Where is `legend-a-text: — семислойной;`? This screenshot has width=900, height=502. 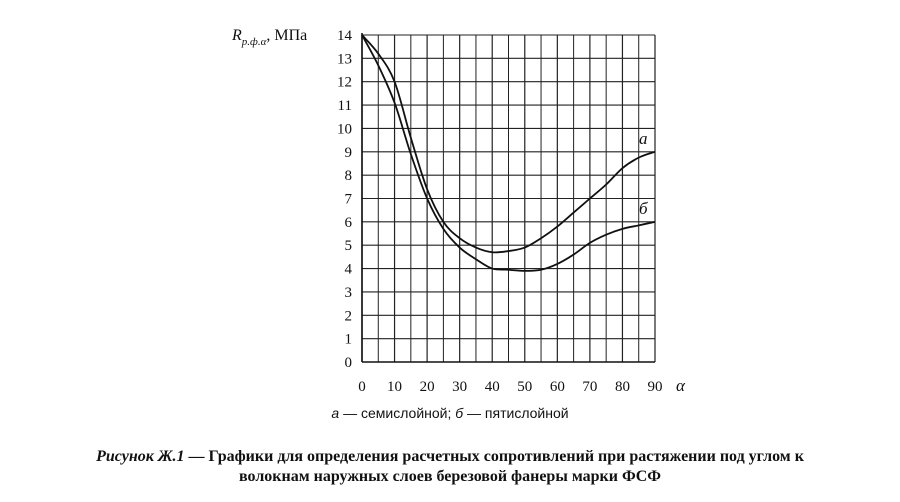 legend-a-text: — семислойной; is located at coordinates (397, 413).